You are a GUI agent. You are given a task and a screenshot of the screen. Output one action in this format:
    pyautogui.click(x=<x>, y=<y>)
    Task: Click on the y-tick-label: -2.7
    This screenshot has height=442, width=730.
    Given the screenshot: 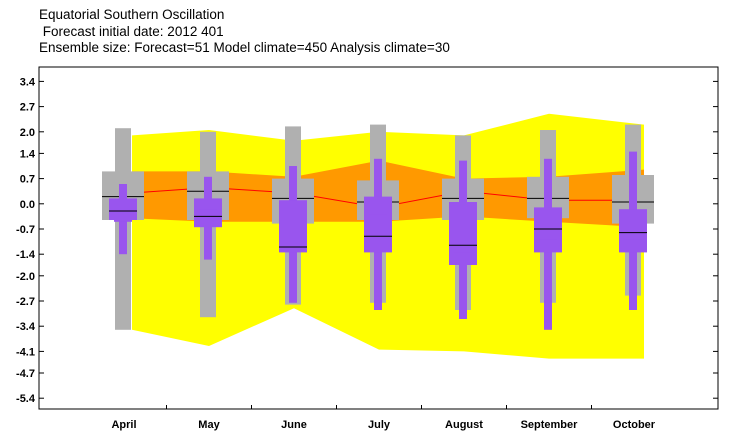 What is the action you would take?
    pyautogui.click(x=25, y=302)
    